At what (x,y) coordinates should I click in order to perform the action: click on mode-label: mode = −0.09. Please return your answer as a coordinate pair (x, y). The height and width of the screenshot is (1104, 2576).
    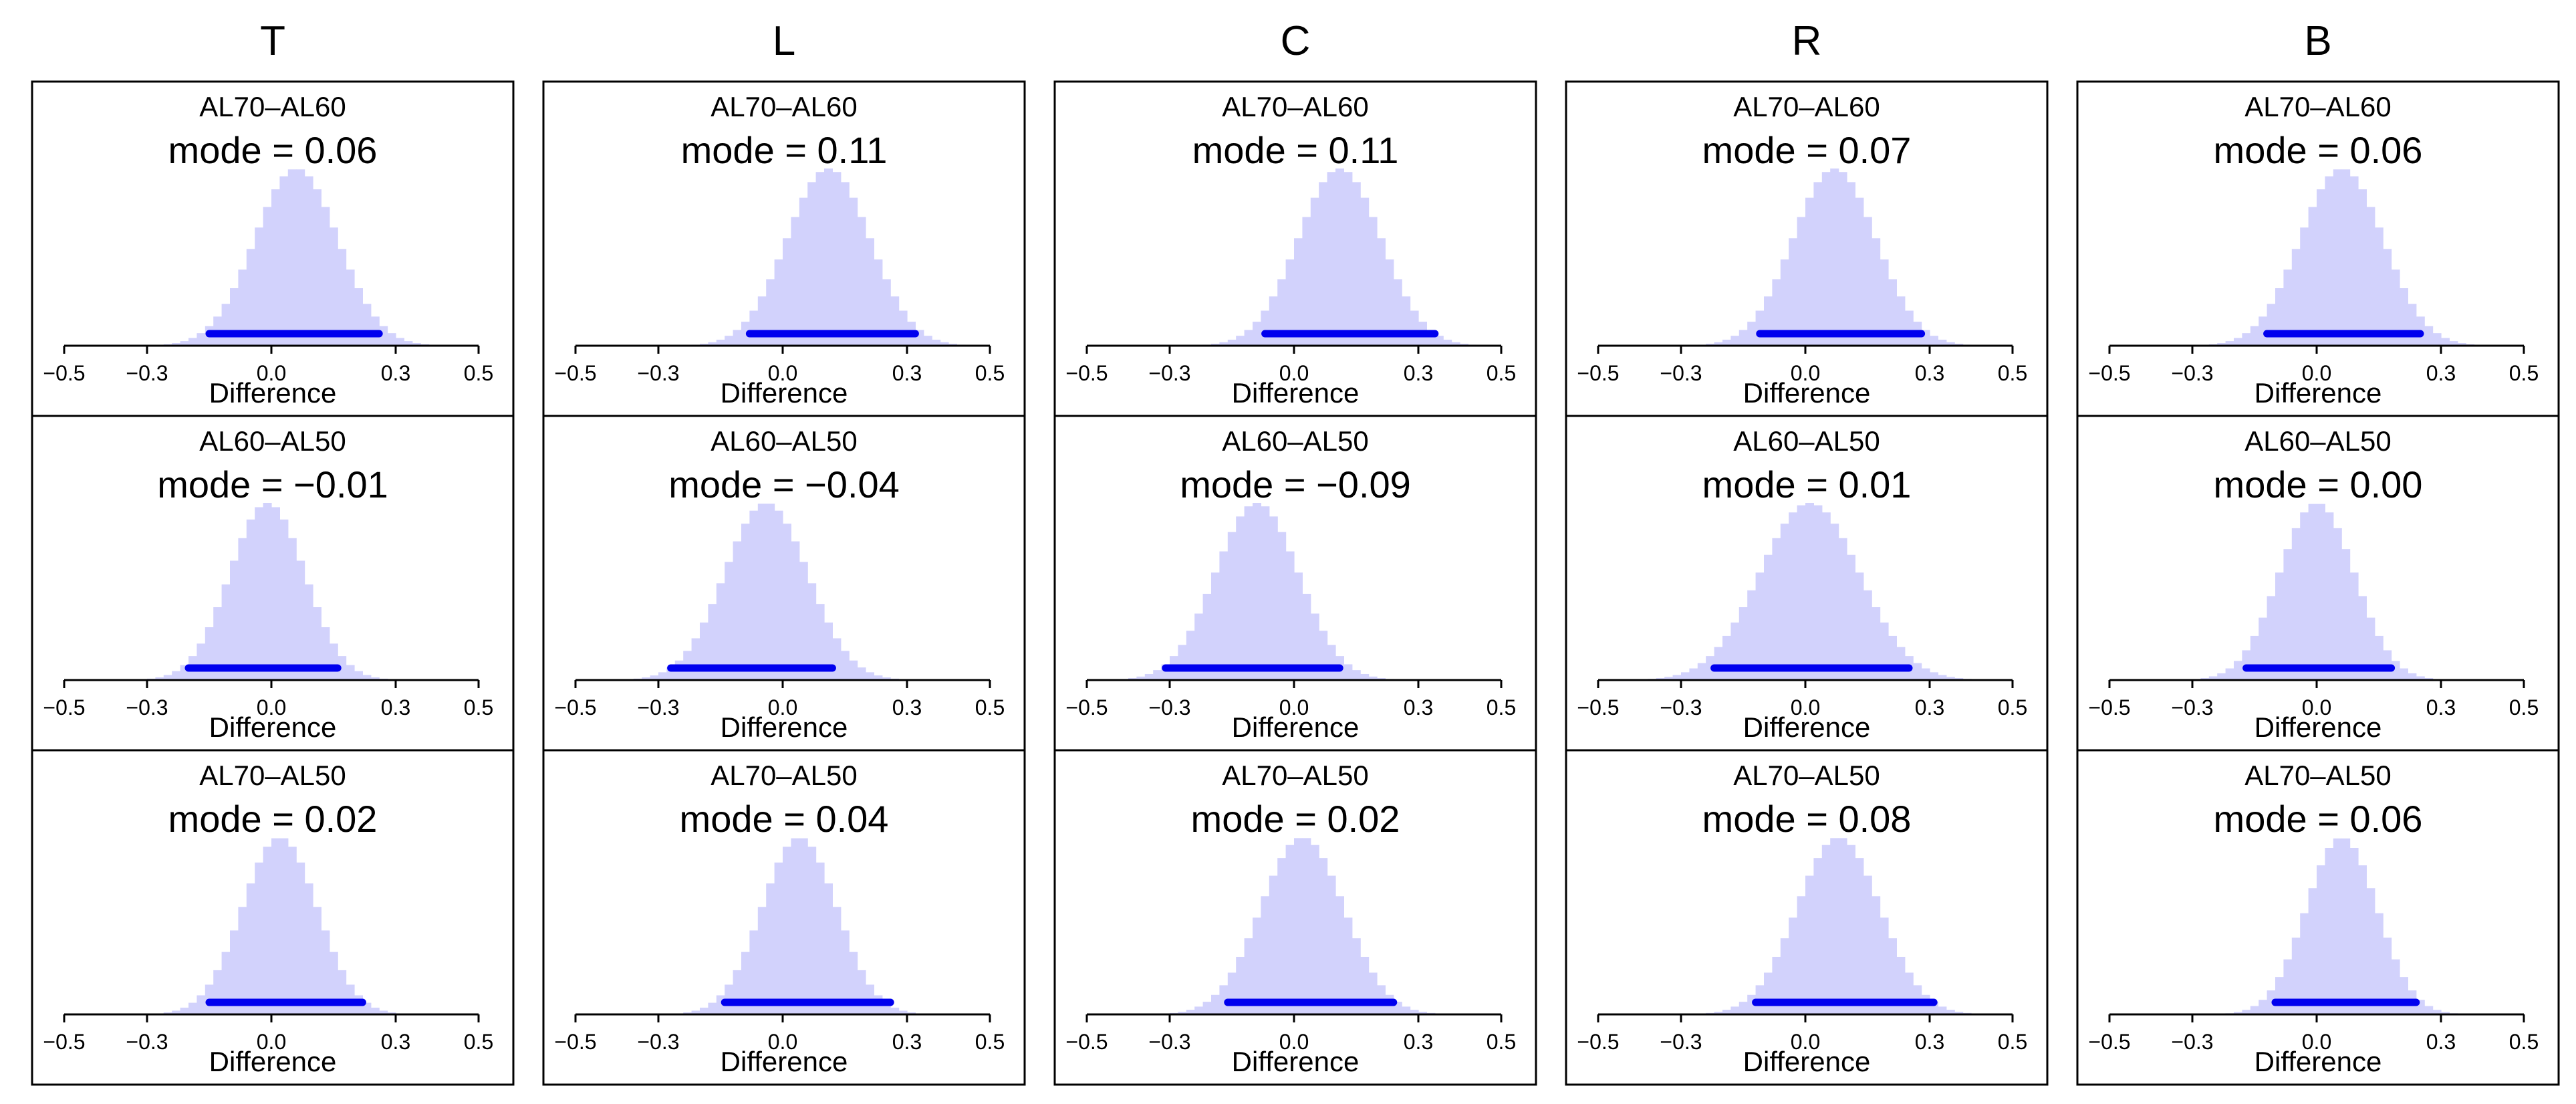
    Looking at the image, I should click on (1295, 484).